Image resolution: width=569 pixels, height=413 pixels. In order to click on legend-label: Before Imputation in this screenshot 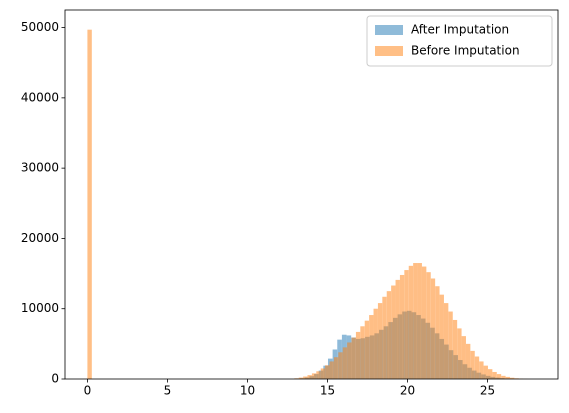, I will do `click(465, 51)`.